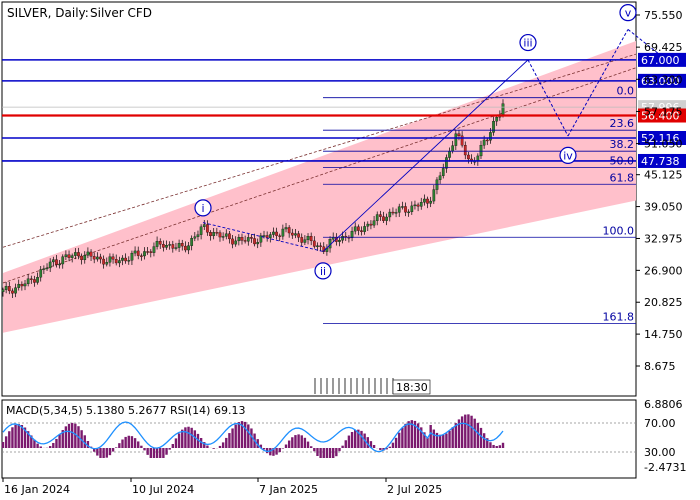 The image size is (700, 500). What do you see at coordinates (622, 177) in the screenshot?
I see `fib-label: 61.8` at bounding box center [622, 177].